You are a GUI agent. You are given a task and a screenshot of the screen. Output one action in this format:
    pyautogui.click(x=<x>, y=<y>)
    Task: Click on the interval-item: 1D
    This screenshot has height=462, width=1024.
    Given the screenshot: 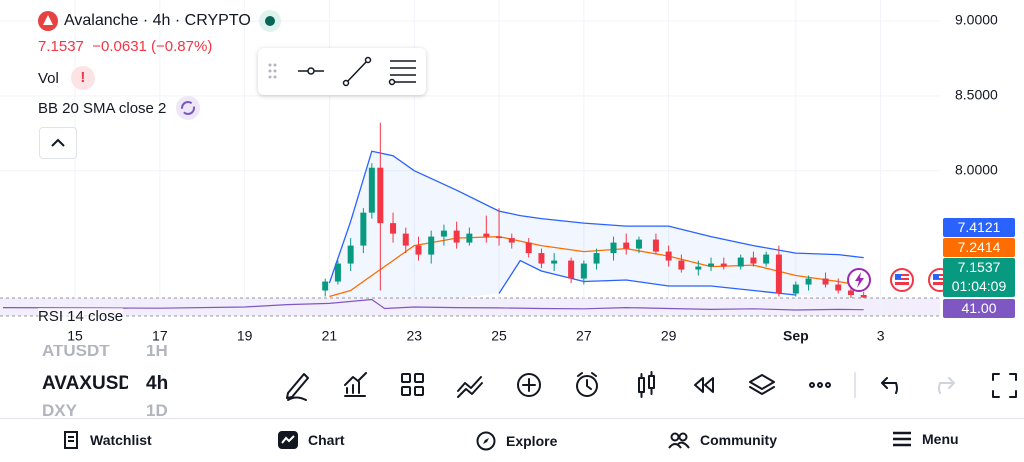 What is the action you would take?
    pyautogui.click(x=157, y=409)
    